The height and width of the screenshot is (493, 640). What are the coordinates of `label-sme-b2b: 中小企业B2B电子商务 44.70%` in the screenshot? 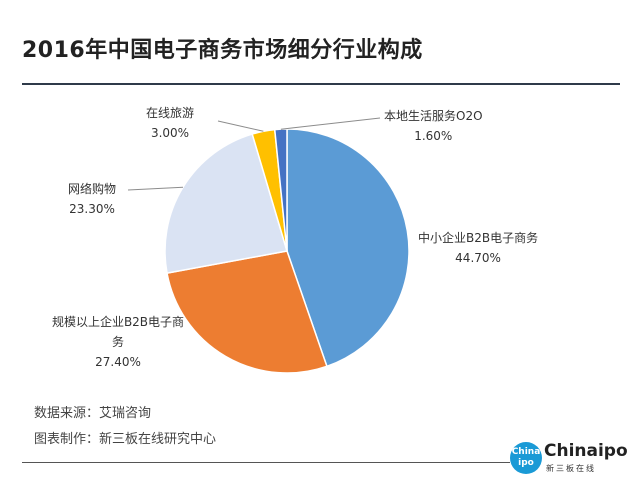 It's located at (478, 248).